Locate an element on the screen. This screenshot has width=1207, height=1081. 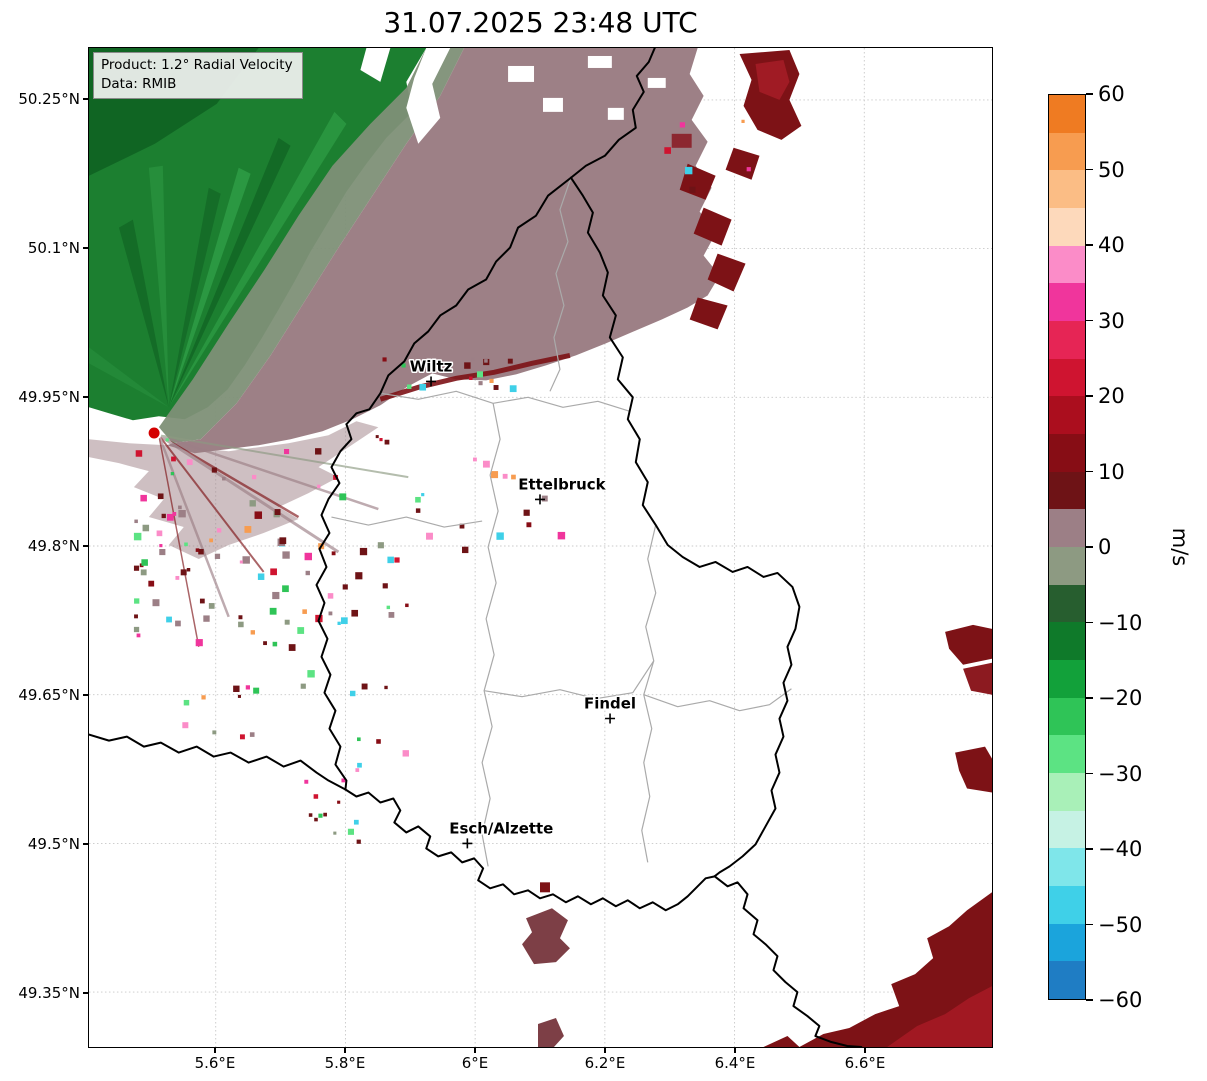
colorbar-tick-label: −30 is located at coordinates (1120, 773).